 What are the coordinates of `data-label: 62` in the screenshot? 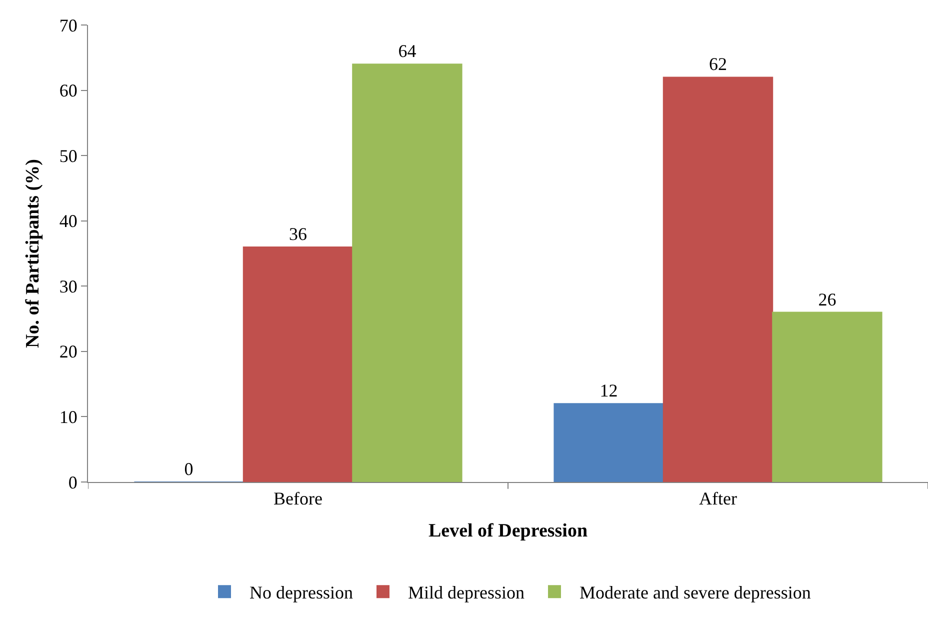 It's located at (718, 64).